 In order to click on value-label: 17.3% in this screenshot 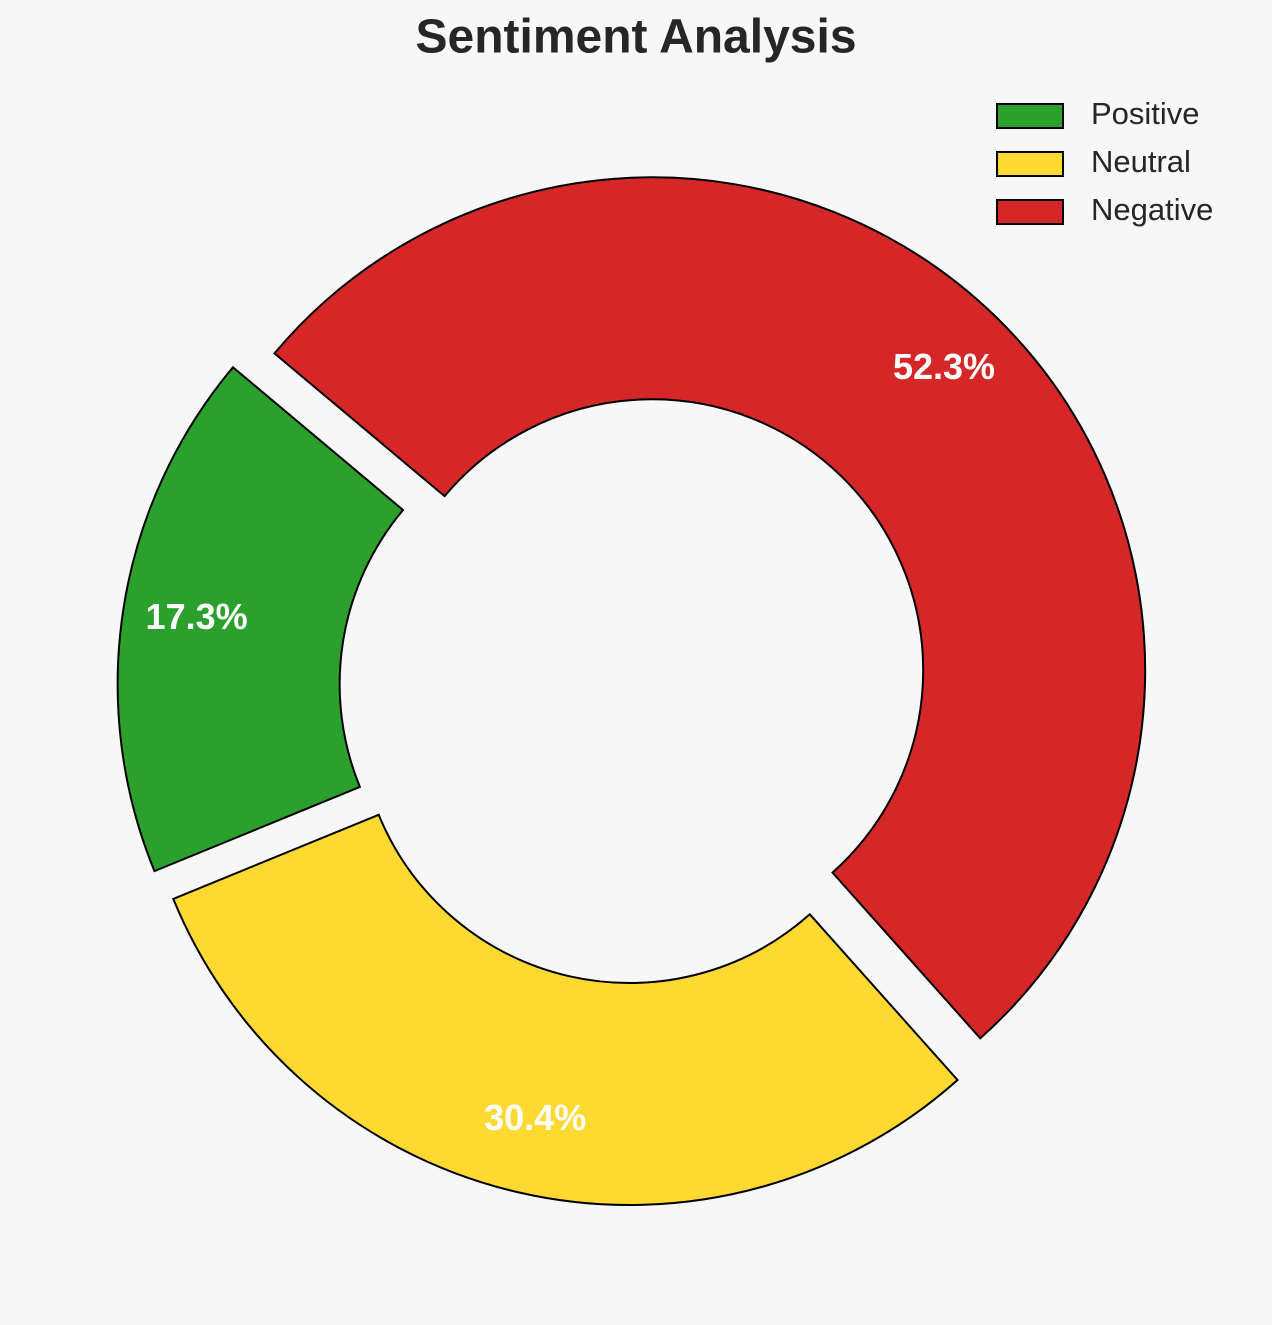, I will do `click(197, 616)`.